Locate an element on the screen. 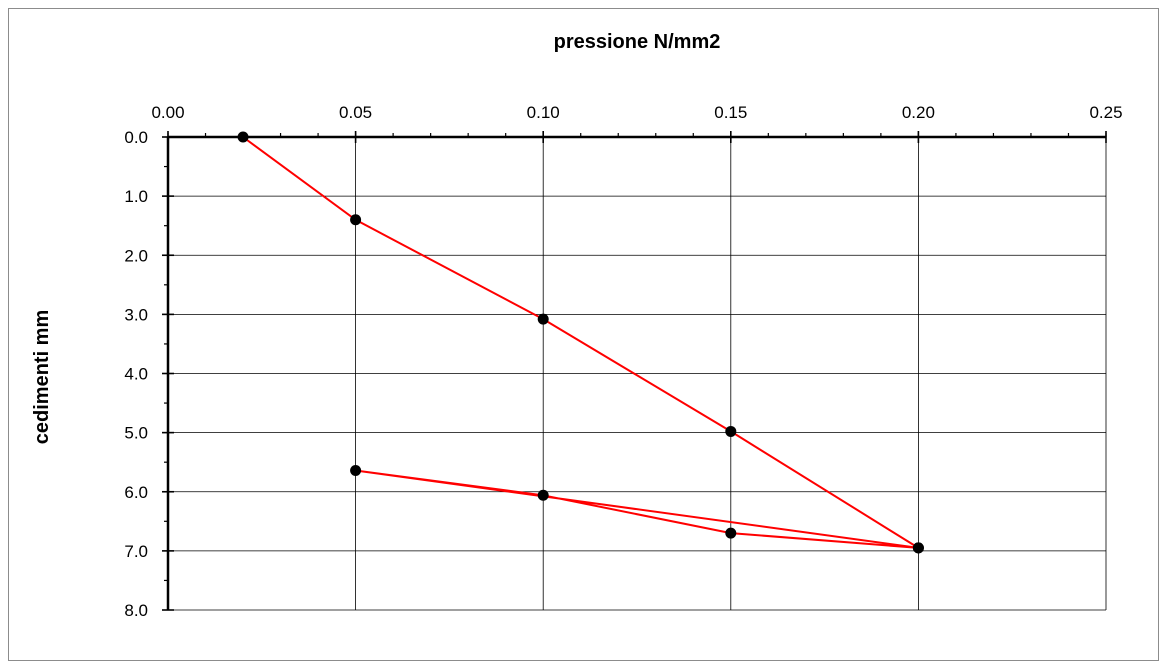 The width and height of the screenshot is (1168, 661). y-tick-label: 6.0 is located at coordinates (136, 492).